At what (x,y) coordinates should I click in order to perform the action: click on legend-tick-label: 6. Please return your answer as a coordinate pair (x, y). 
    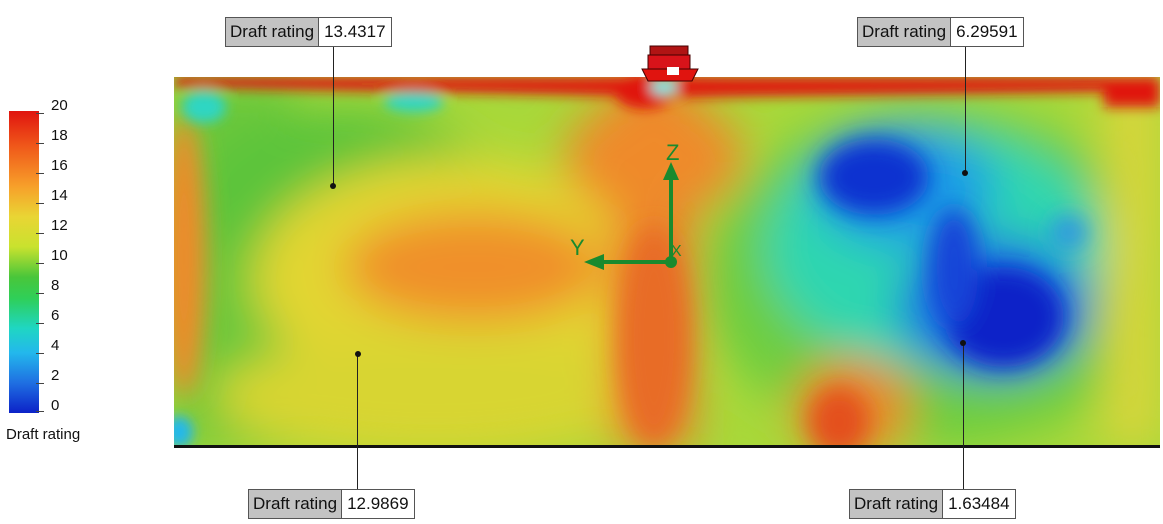
    Looking at the image, I should click on (55, 315).